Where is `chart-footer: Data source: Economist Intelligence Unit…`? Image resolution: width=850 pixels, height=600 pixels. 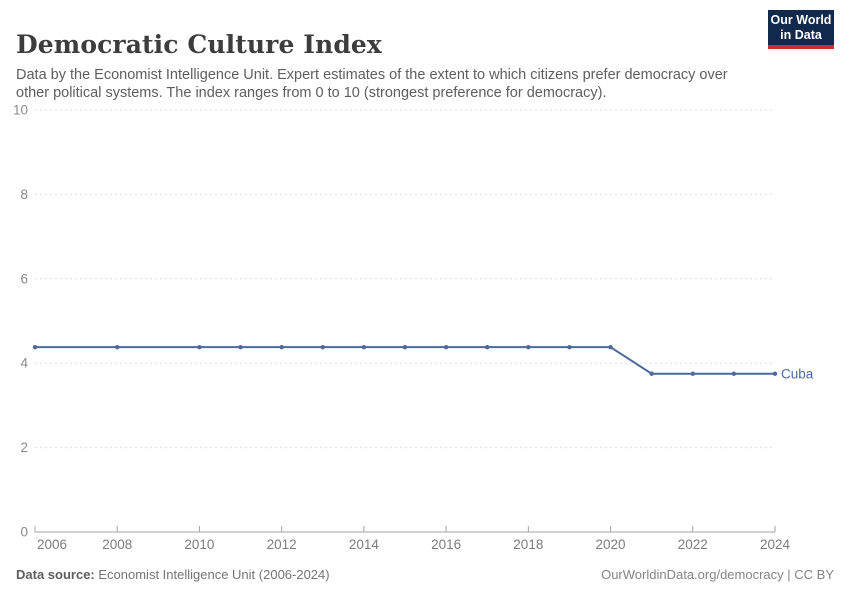 chart-footer: Data source: Economist Intelligence Unit… is located at coordinates (425, 574).